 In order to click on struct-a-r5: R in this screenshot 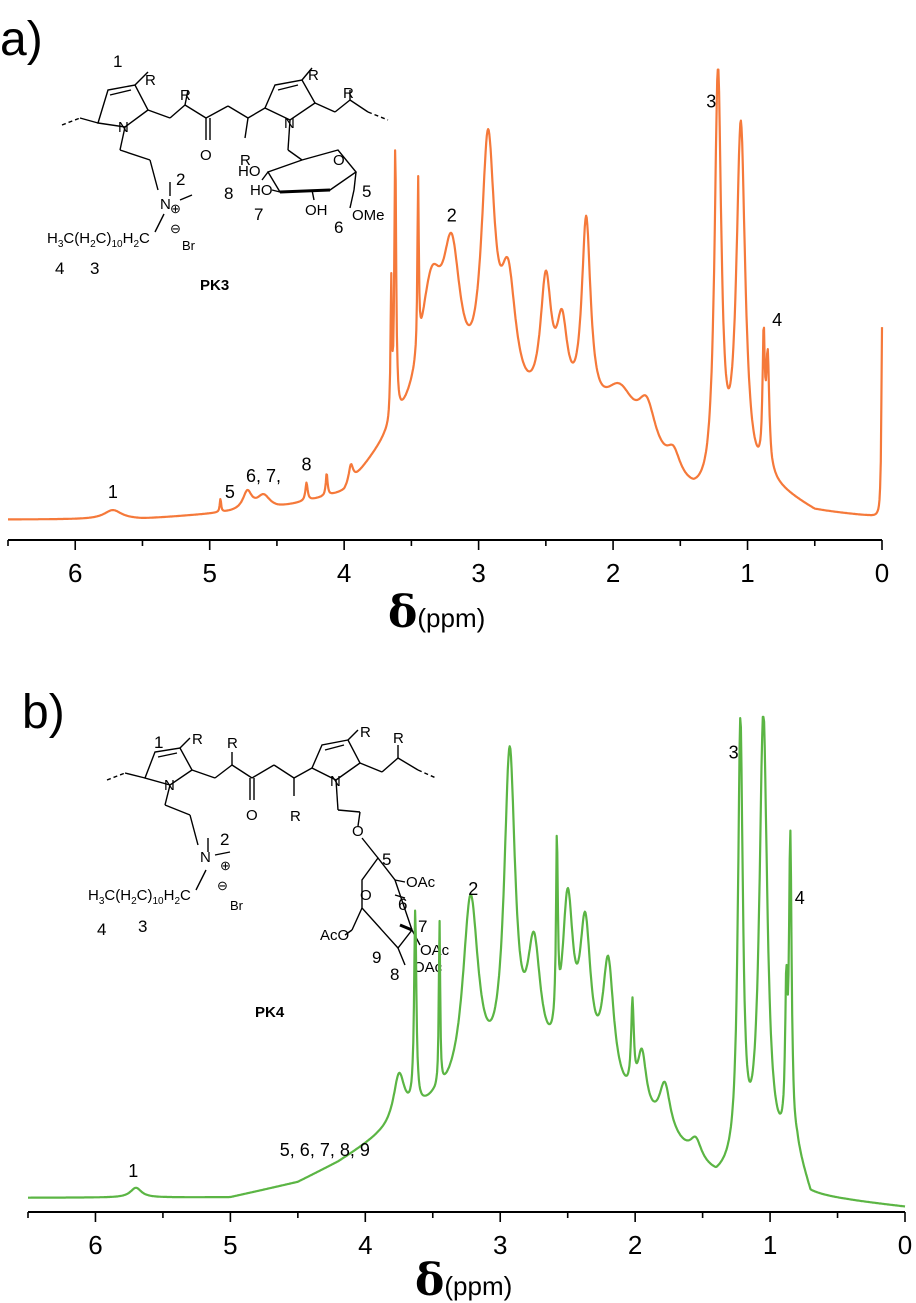, I will do `click(348, 93)`.